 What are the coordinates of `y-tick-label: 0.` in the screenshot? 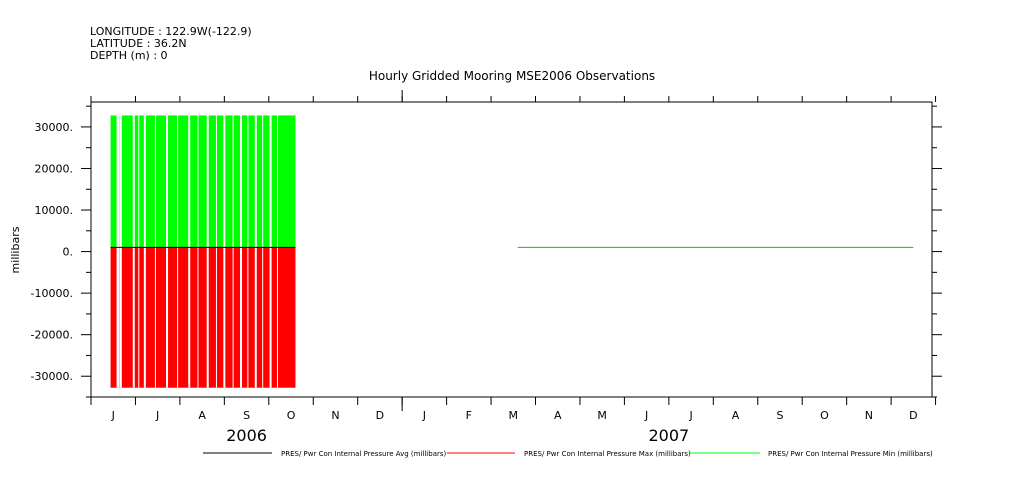 It's located at (68, 252).